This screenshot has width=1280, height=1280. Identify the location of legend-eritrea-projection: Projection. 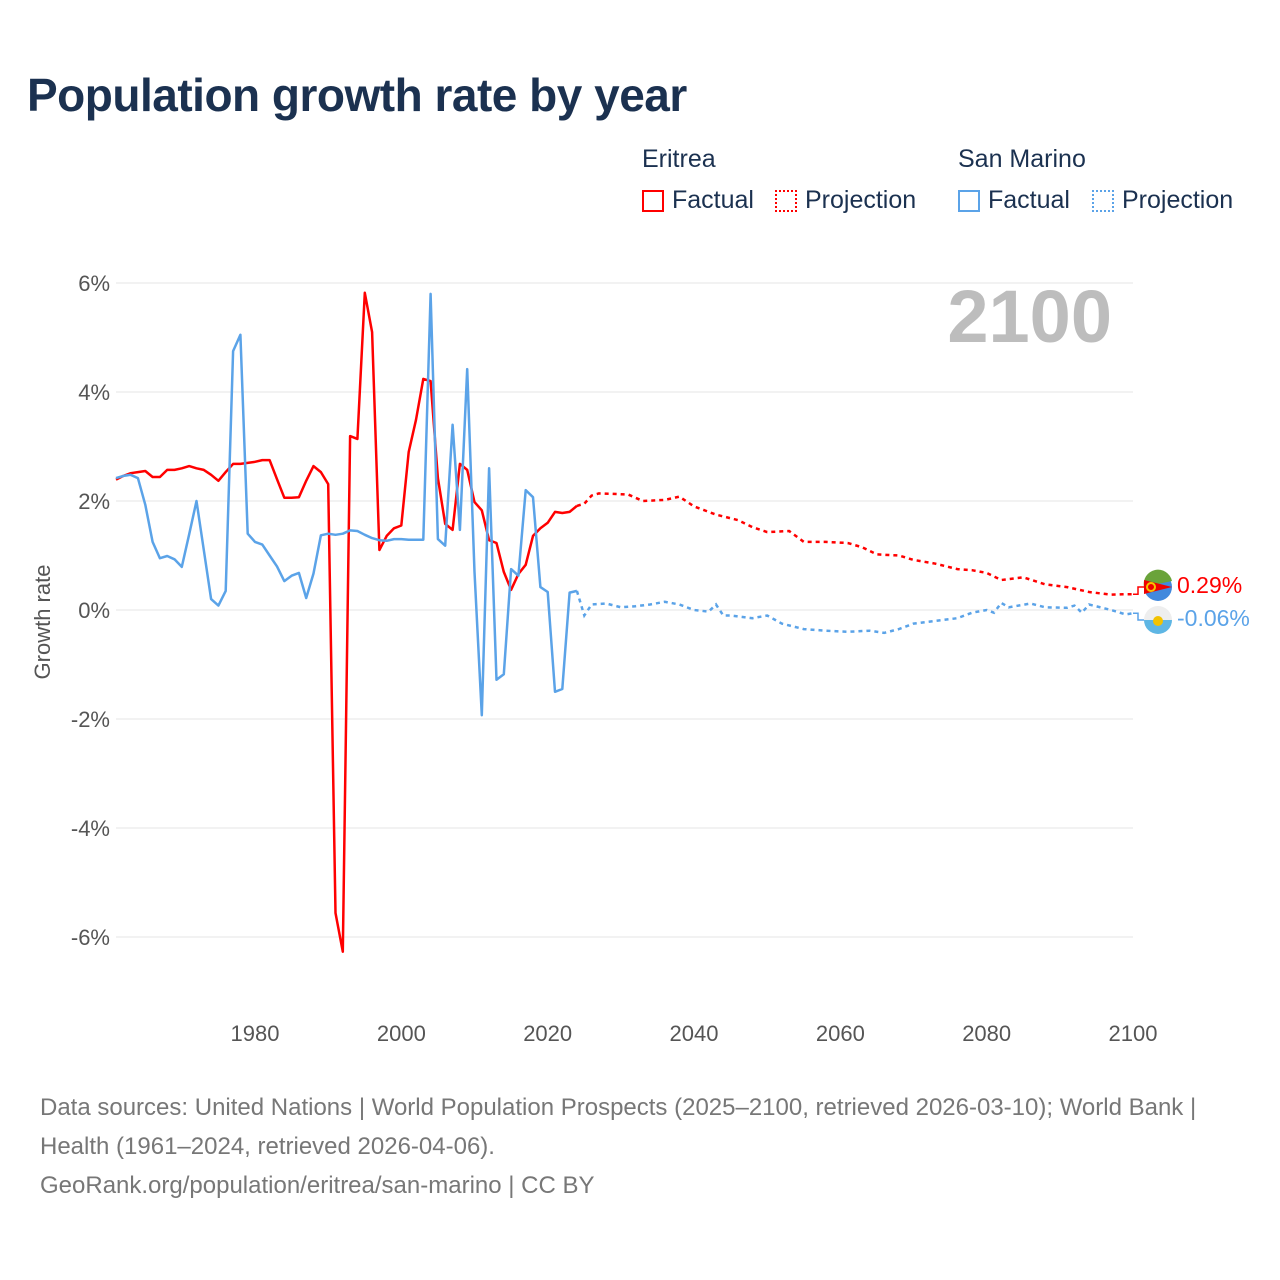
(845, 200).